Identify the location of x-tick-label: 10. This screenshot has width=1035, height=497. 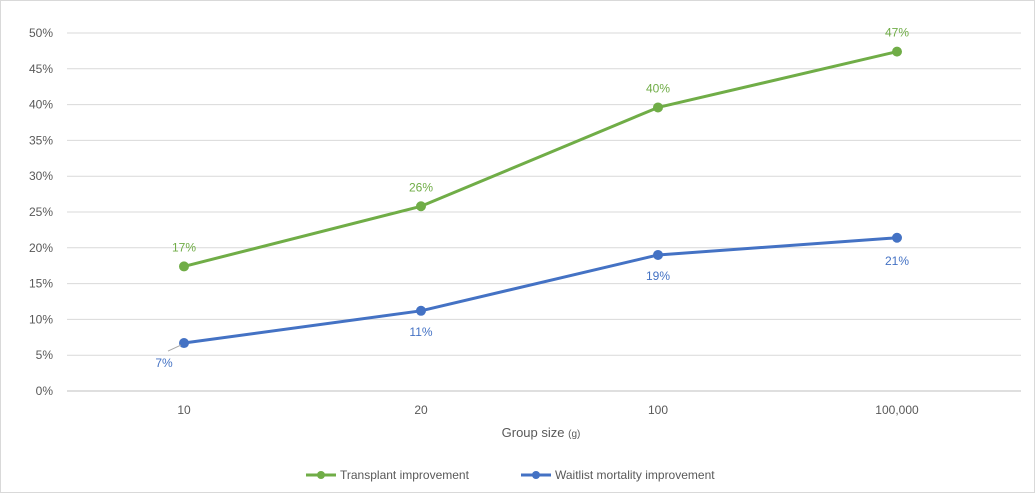
(184, 410).